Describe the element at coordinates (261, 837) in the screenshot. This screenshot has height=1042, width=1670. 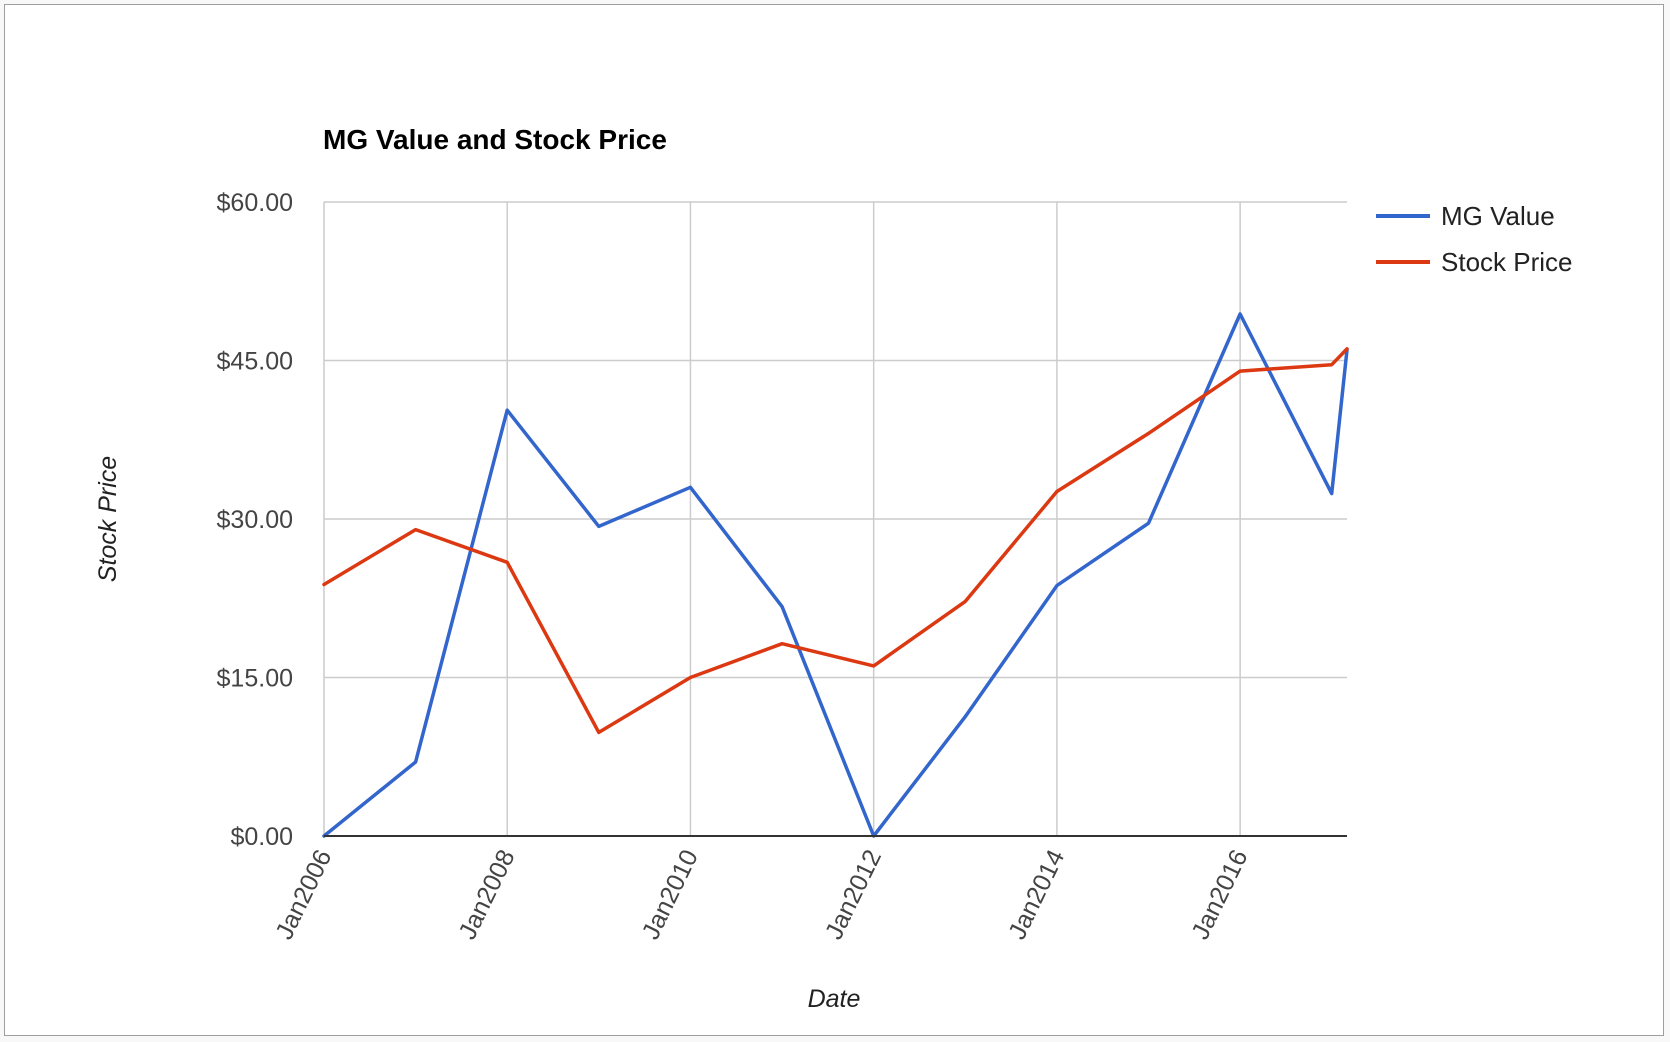
I see `y-tick-label: $0.00` at that location.